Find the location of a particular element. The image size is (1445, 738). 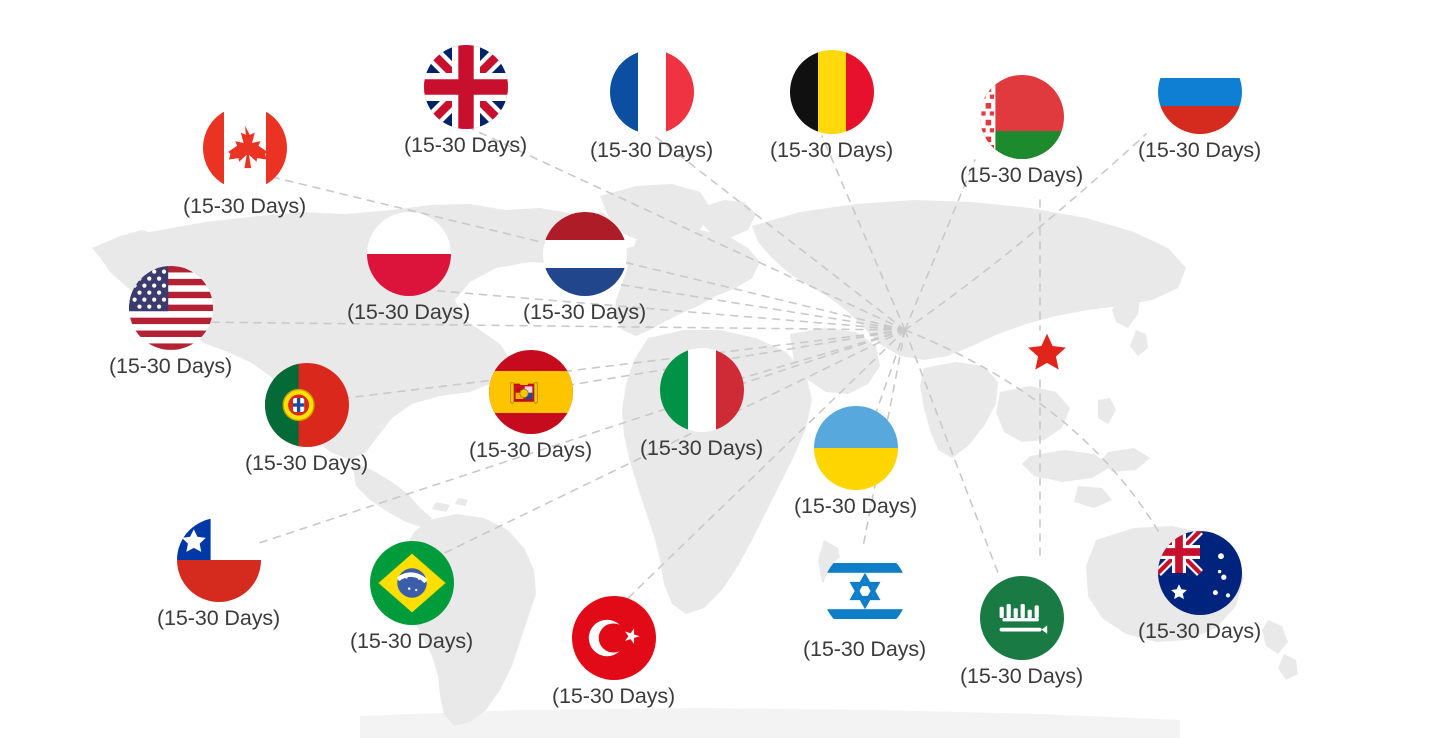

route-belgium is located at coordinates (863, 233).